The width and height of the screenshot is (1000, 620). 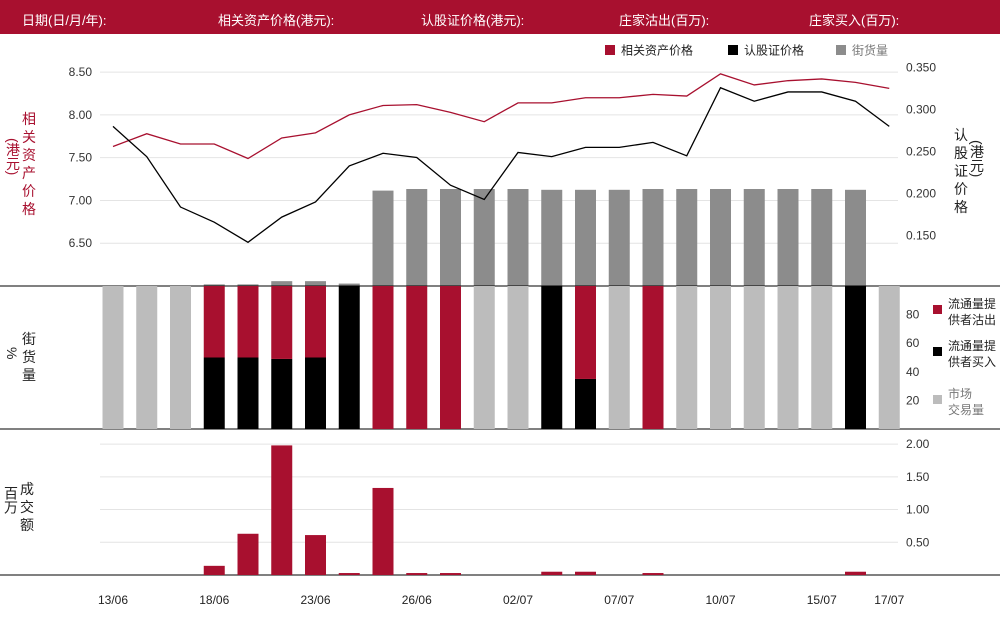 I want to click on x-tick-label: 15/07, so click(x=822, y=600).